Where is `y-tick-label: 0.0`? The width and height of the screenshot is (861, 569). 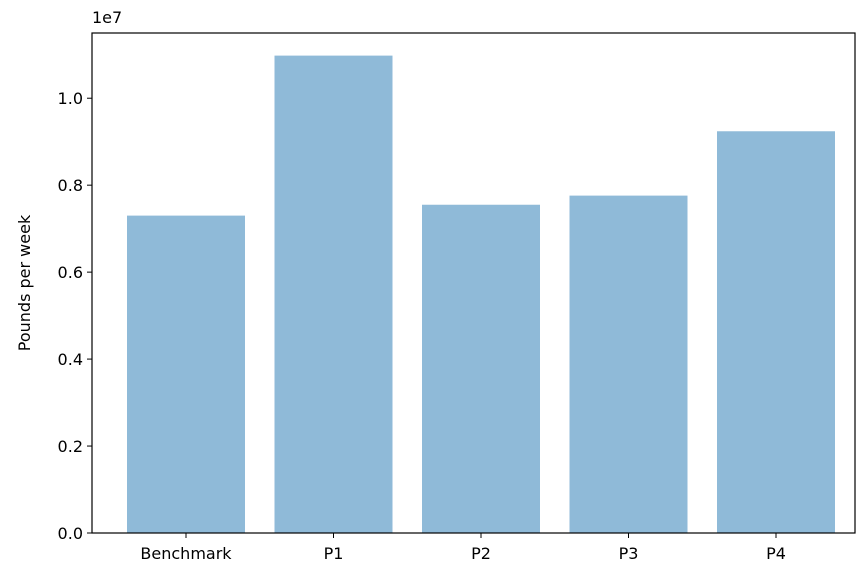 y-tick-label: 0.0 is located at coordinates (70, 533).